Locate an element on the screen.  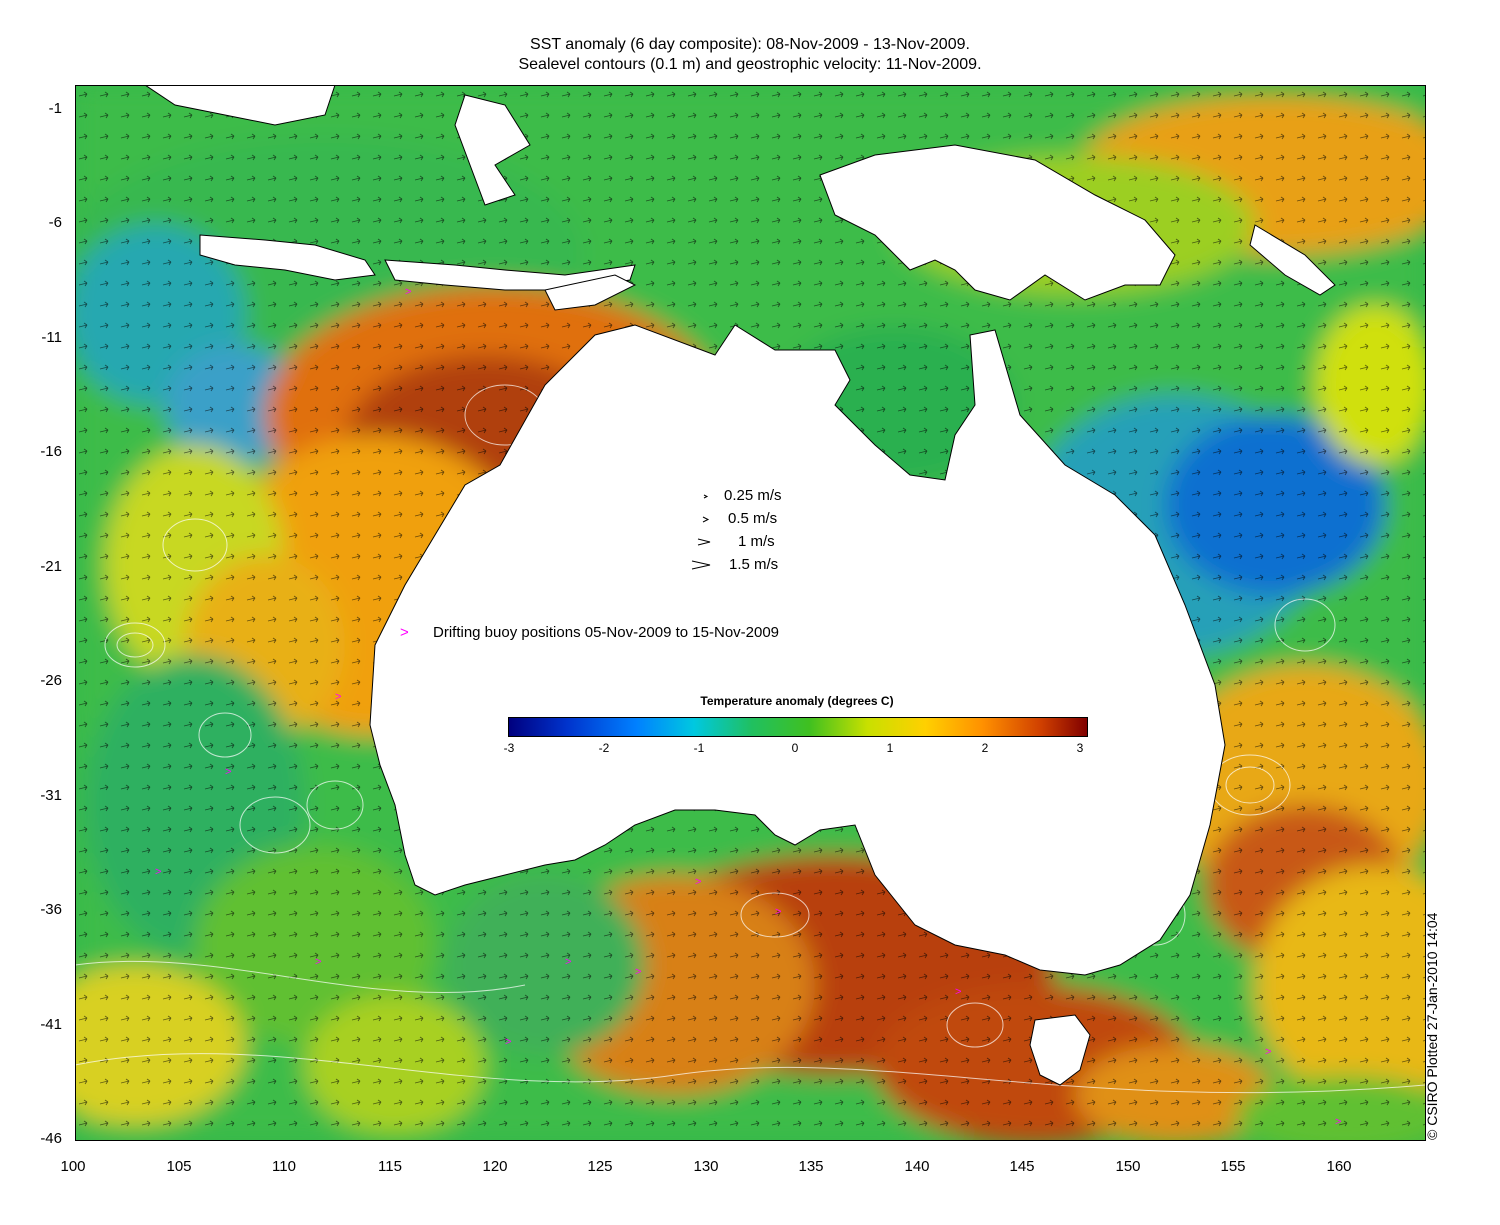
velocity-legend-arrows is located at coordinates (701, 532).